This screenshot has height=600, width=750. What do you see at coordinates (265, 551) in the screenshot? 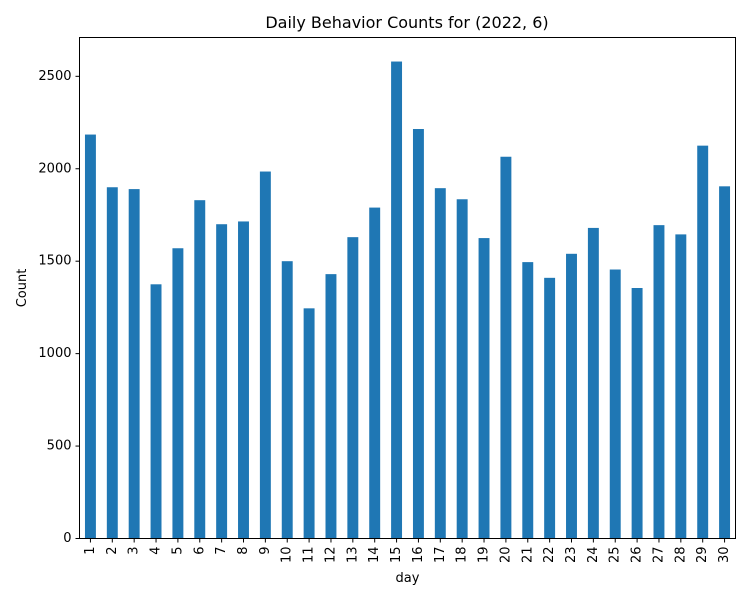
I see `x-tick-label: 9` at bounding box center [265, 551].